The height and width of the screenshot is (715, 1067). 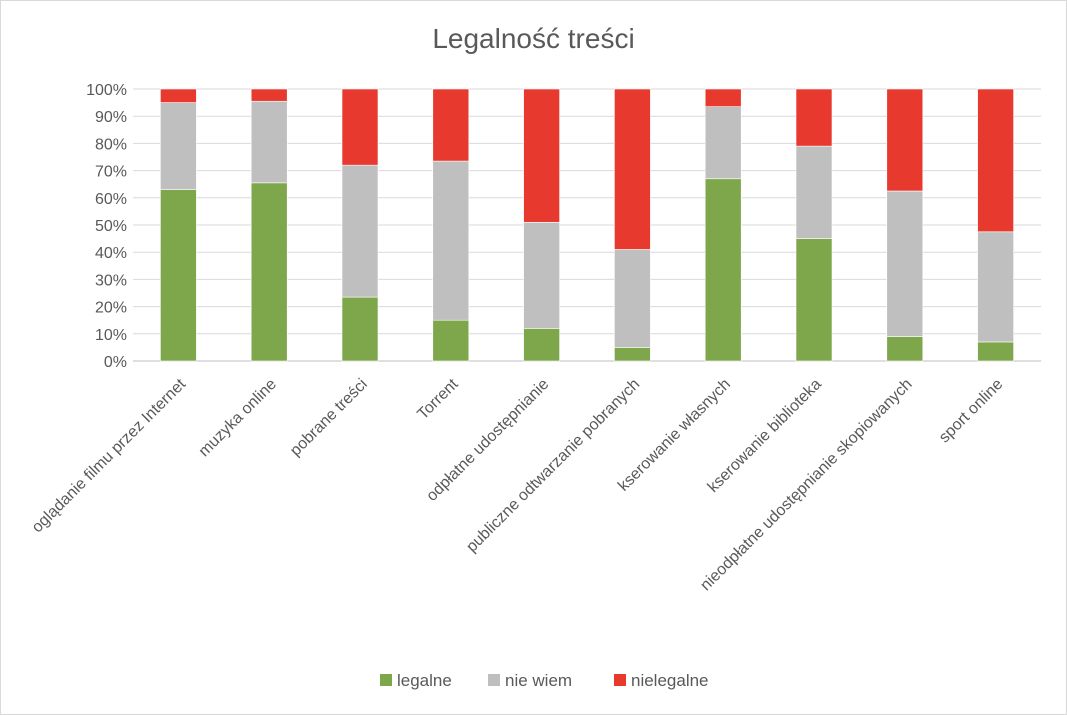 I want to click on x-tick-label: nieodpłatne udostępnianie skopiowanych, so click(x=806, y=485).